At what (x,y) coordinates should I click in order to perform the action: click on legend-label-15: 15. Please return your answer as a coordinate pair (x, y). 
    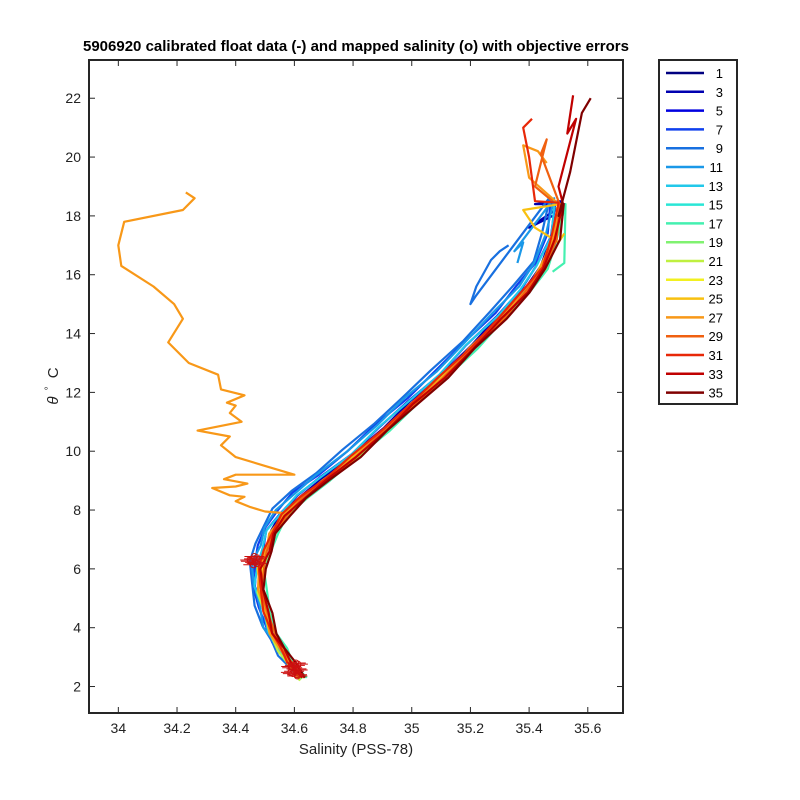
    Looking at the image, I should click on (716, 205).